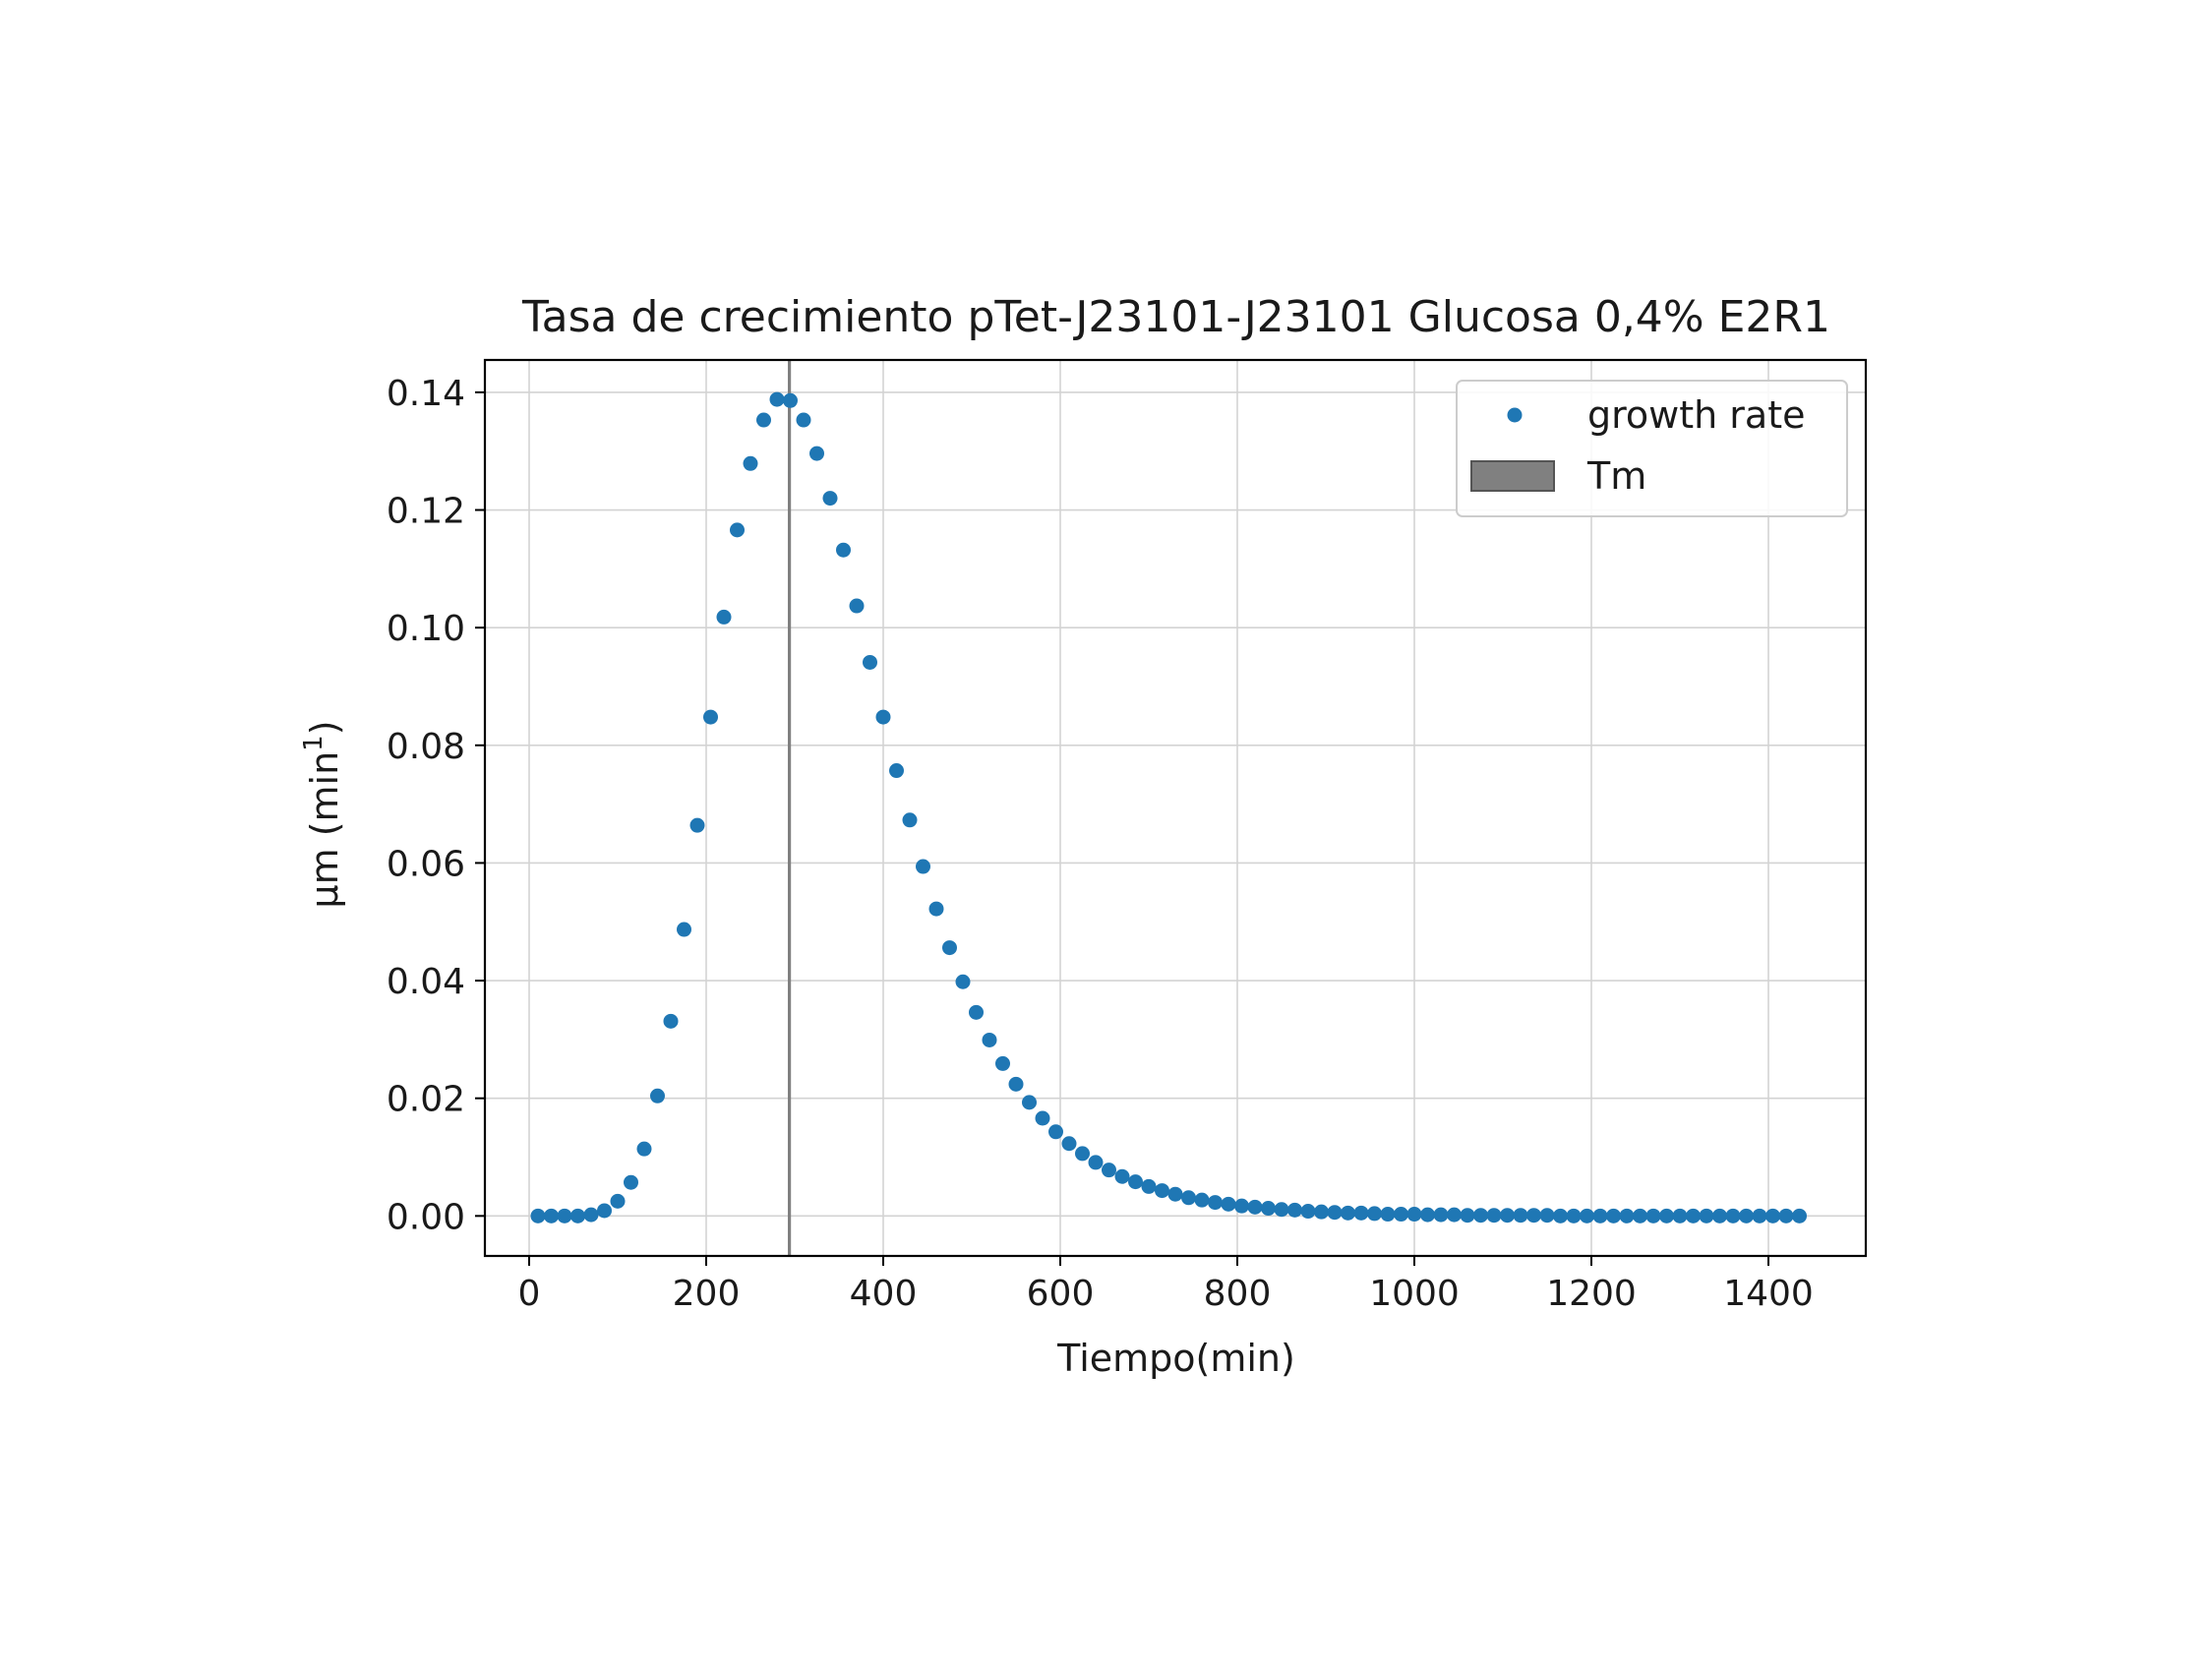 Image resolution: width=2212 pixels, height=1670 pixels. Describe the element at coordinates (426, 1100) in the screenshot. I see `y-tick-label: 0.02` at that location.